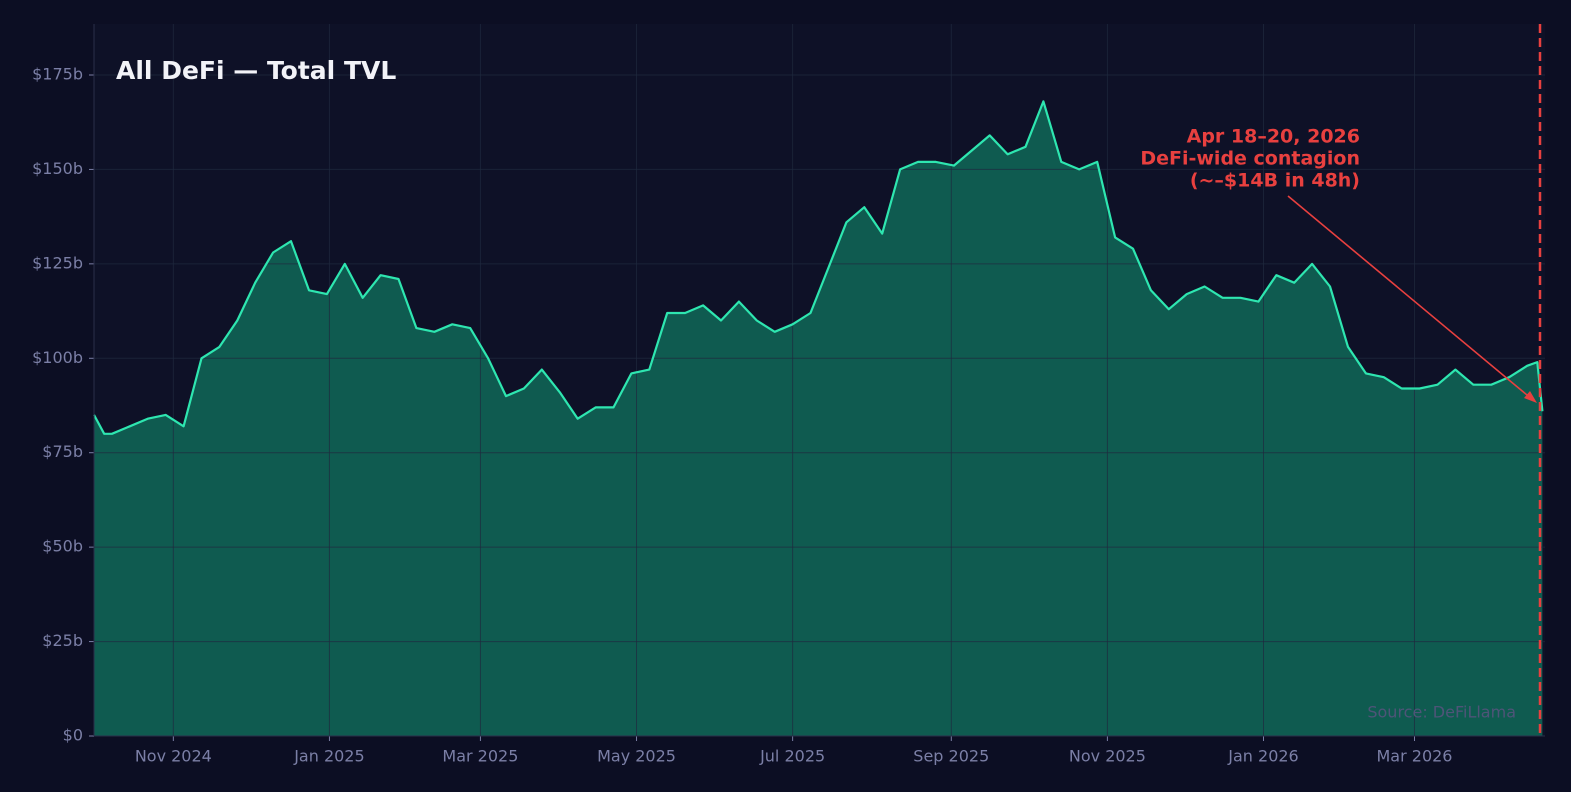  What do you see at coordinates (1414, 756) in the screenshot?
I see `x-tick-label: Mar 2026` at bounding box center [1414, 756].